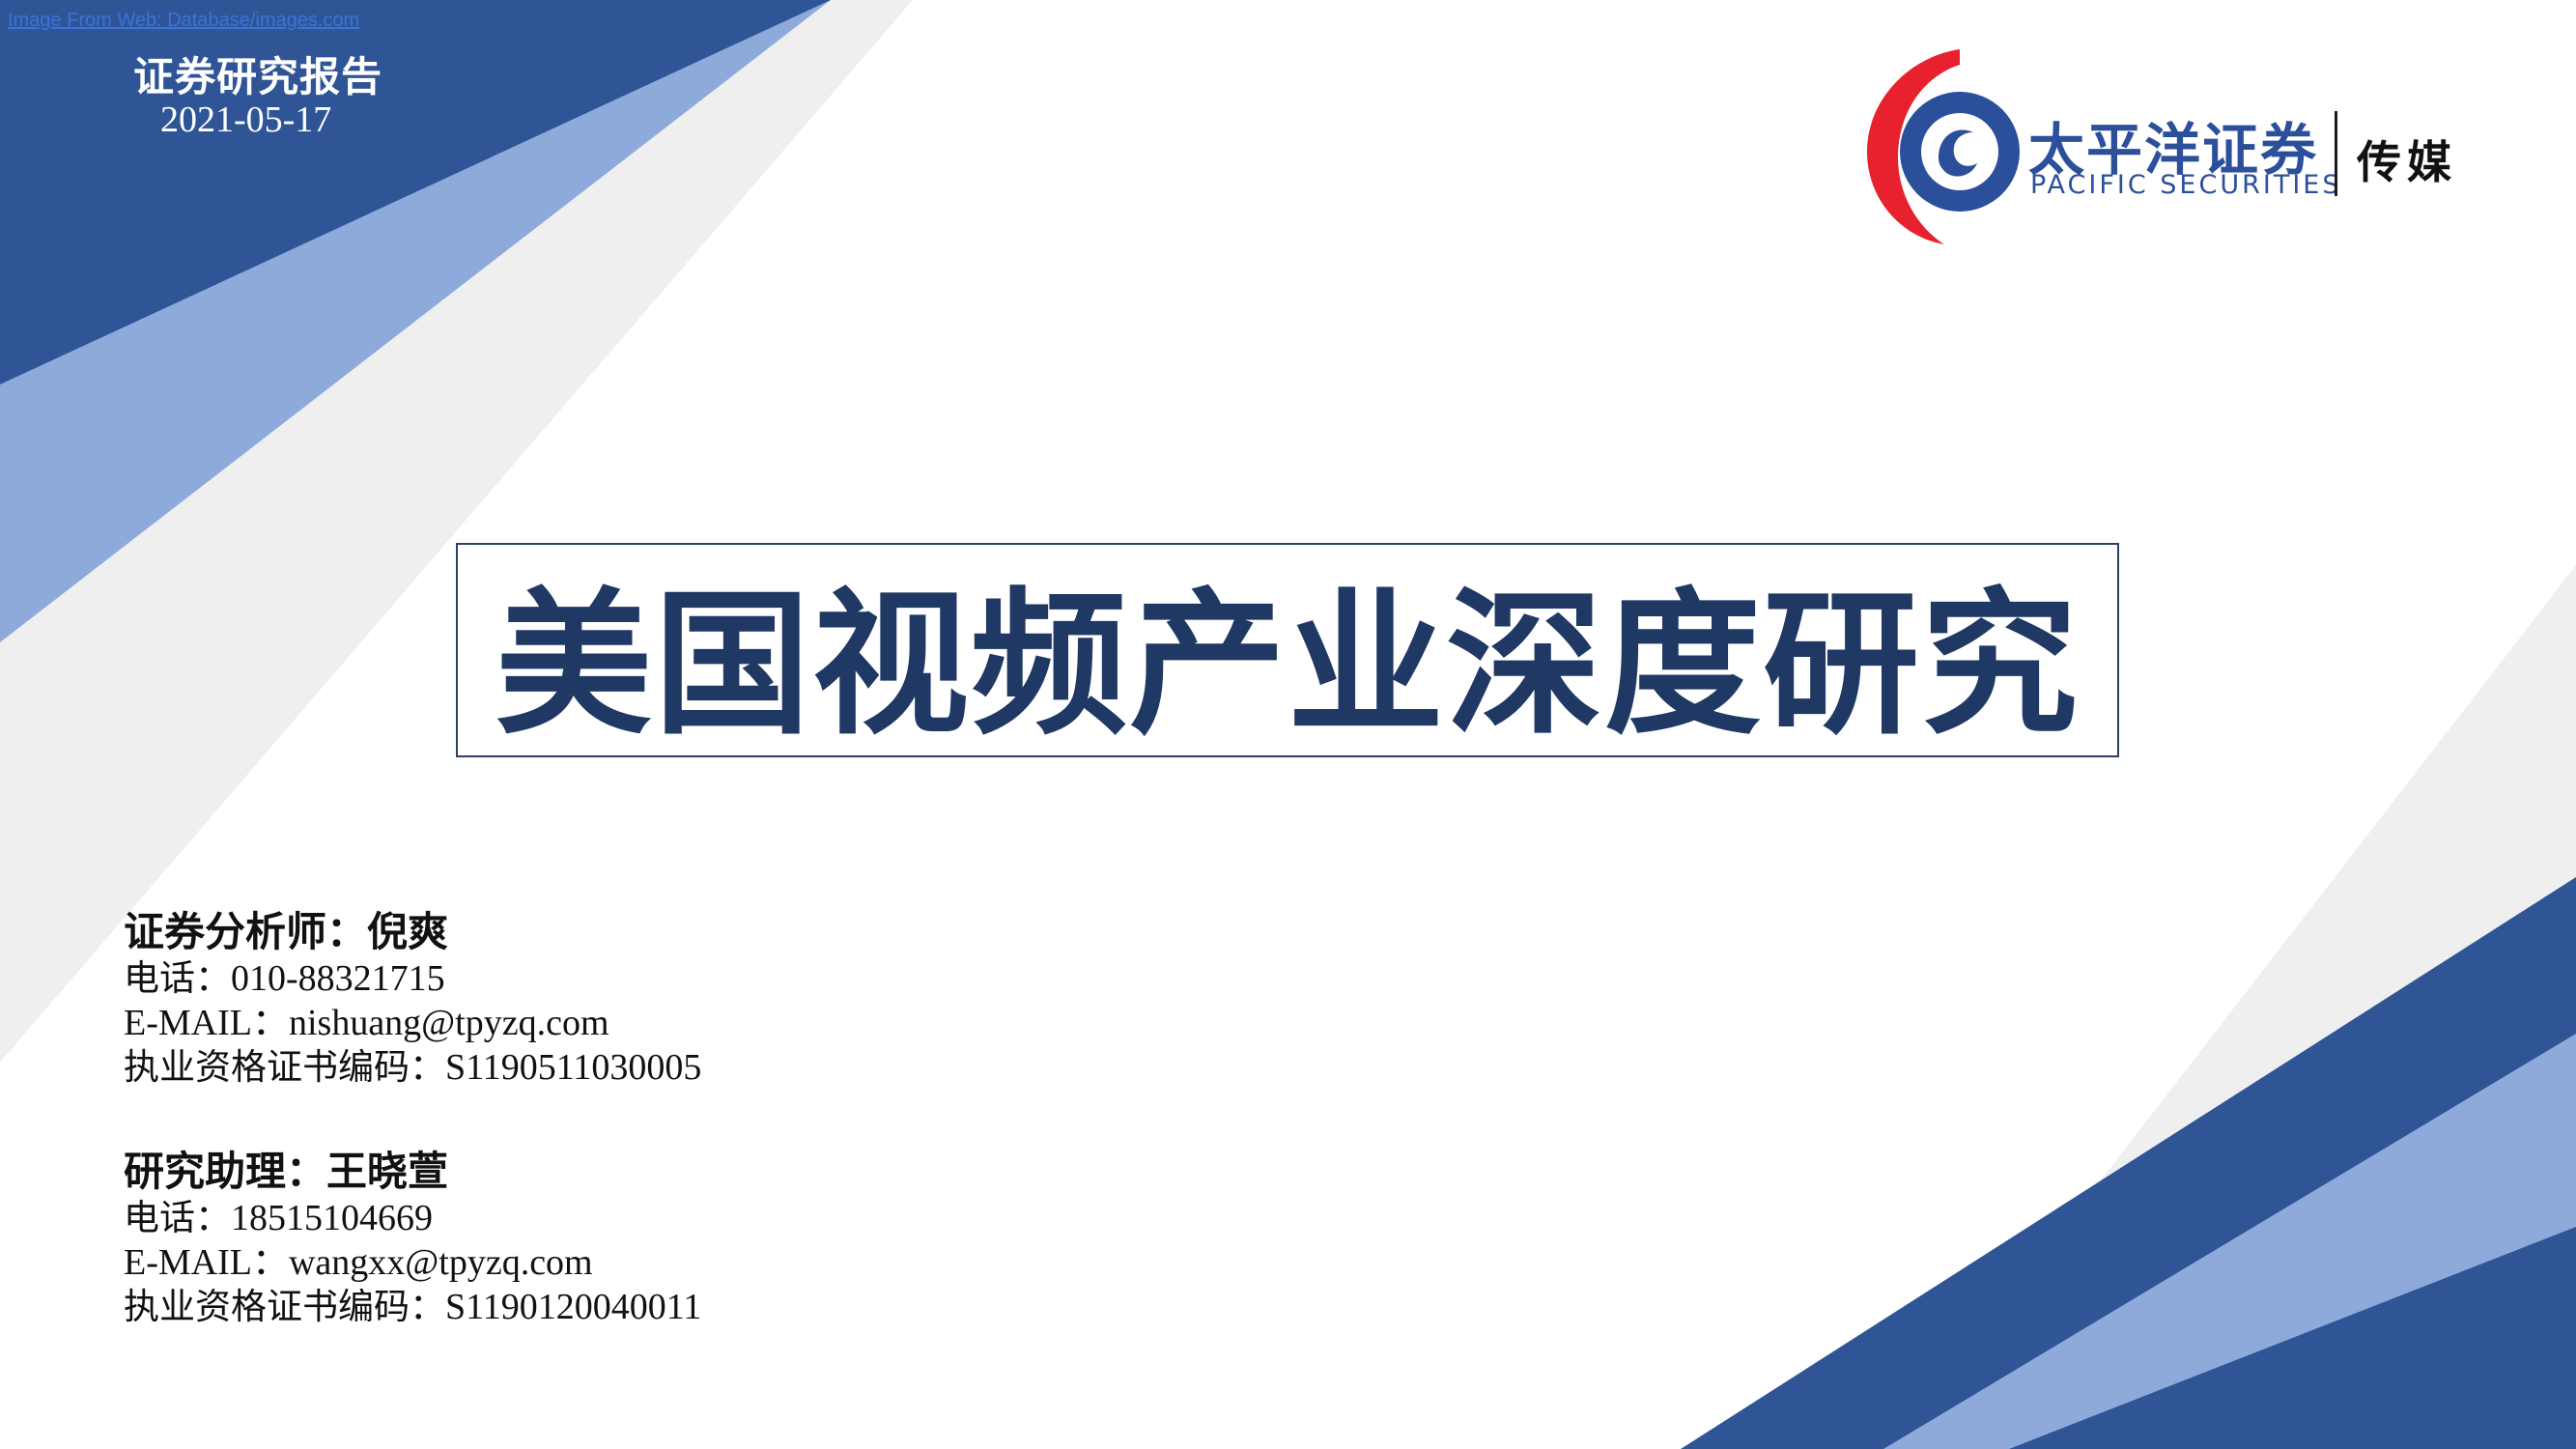 Image resolution: width=2576 pixels, height=1449 pixels. Describe the element at coordinates (284, 1067) in the screenshot. I see `analyst-cert-label: 执业资格证书编码：` at that location.